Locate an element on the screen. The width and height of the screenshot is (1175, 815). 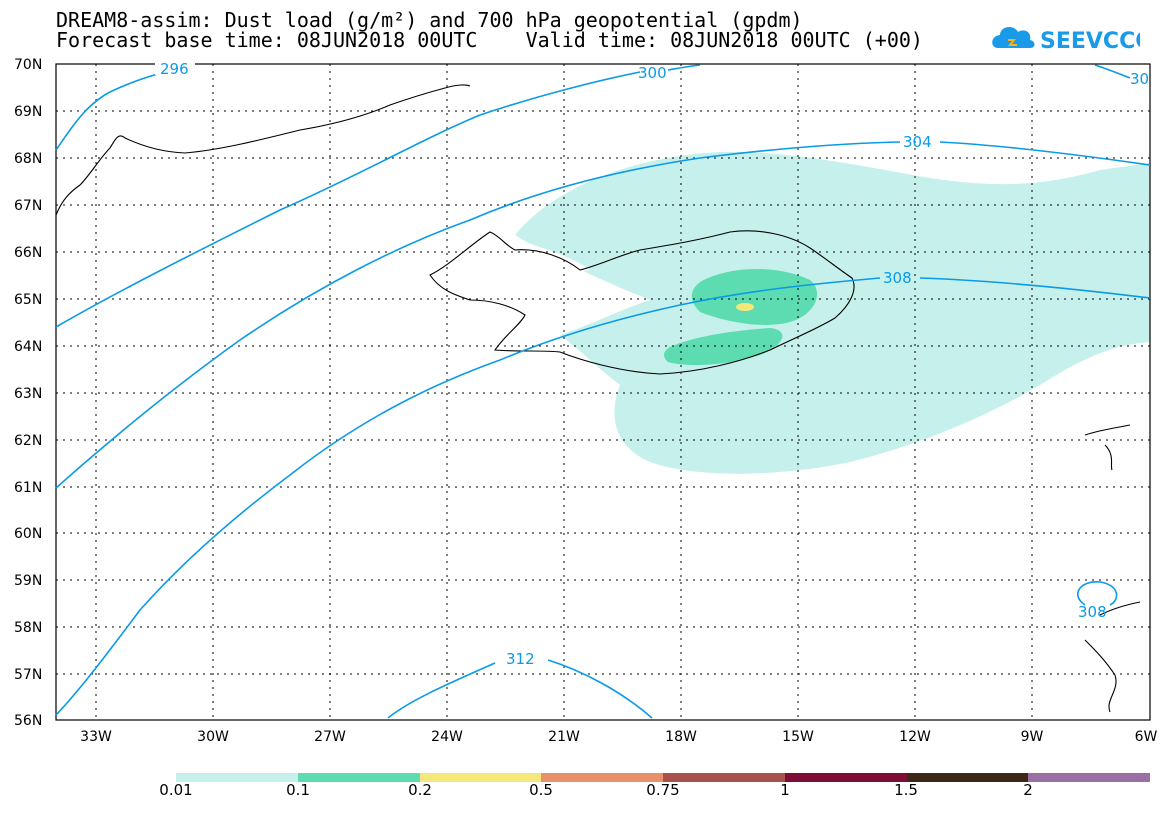
legend-label: 2 is located at coordinates (1028, 790).